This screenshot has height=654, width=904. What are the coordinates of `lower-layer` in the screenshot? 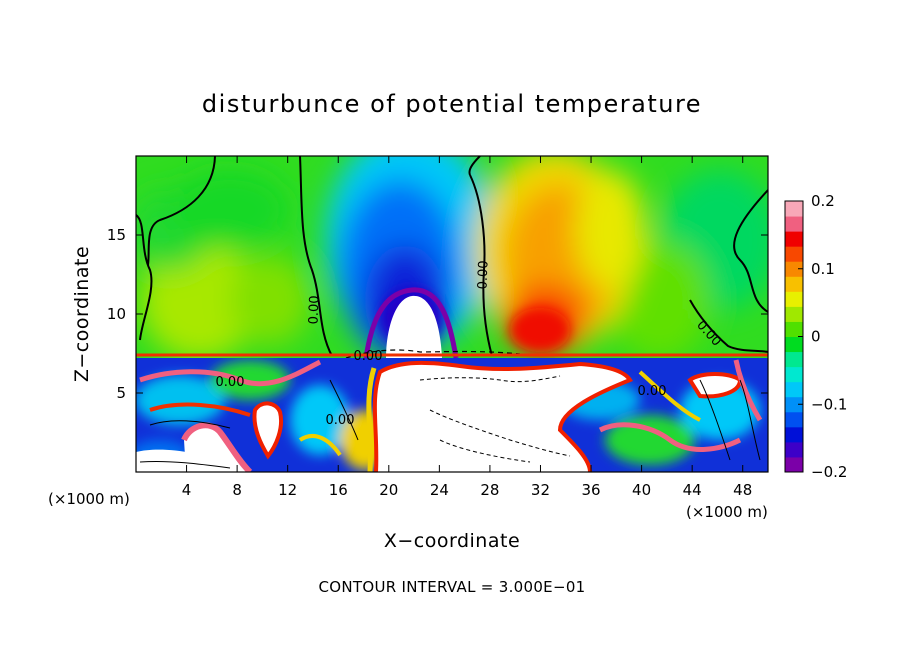 It's located at (452, 415).